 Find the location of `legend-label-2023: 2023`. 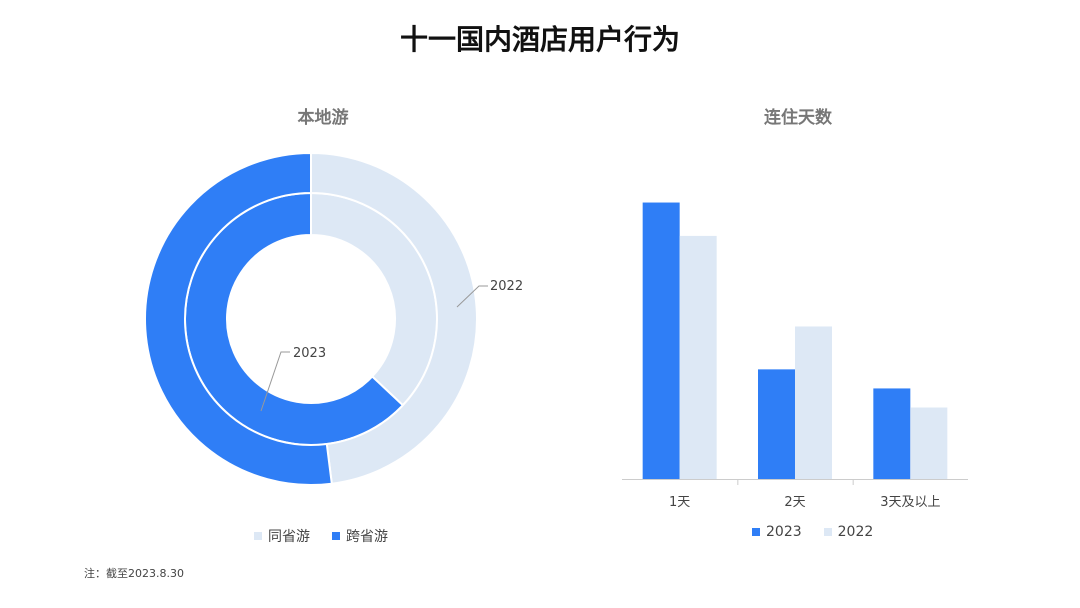

legend-label-2023: 2023 is located at coordinates (784, 532).